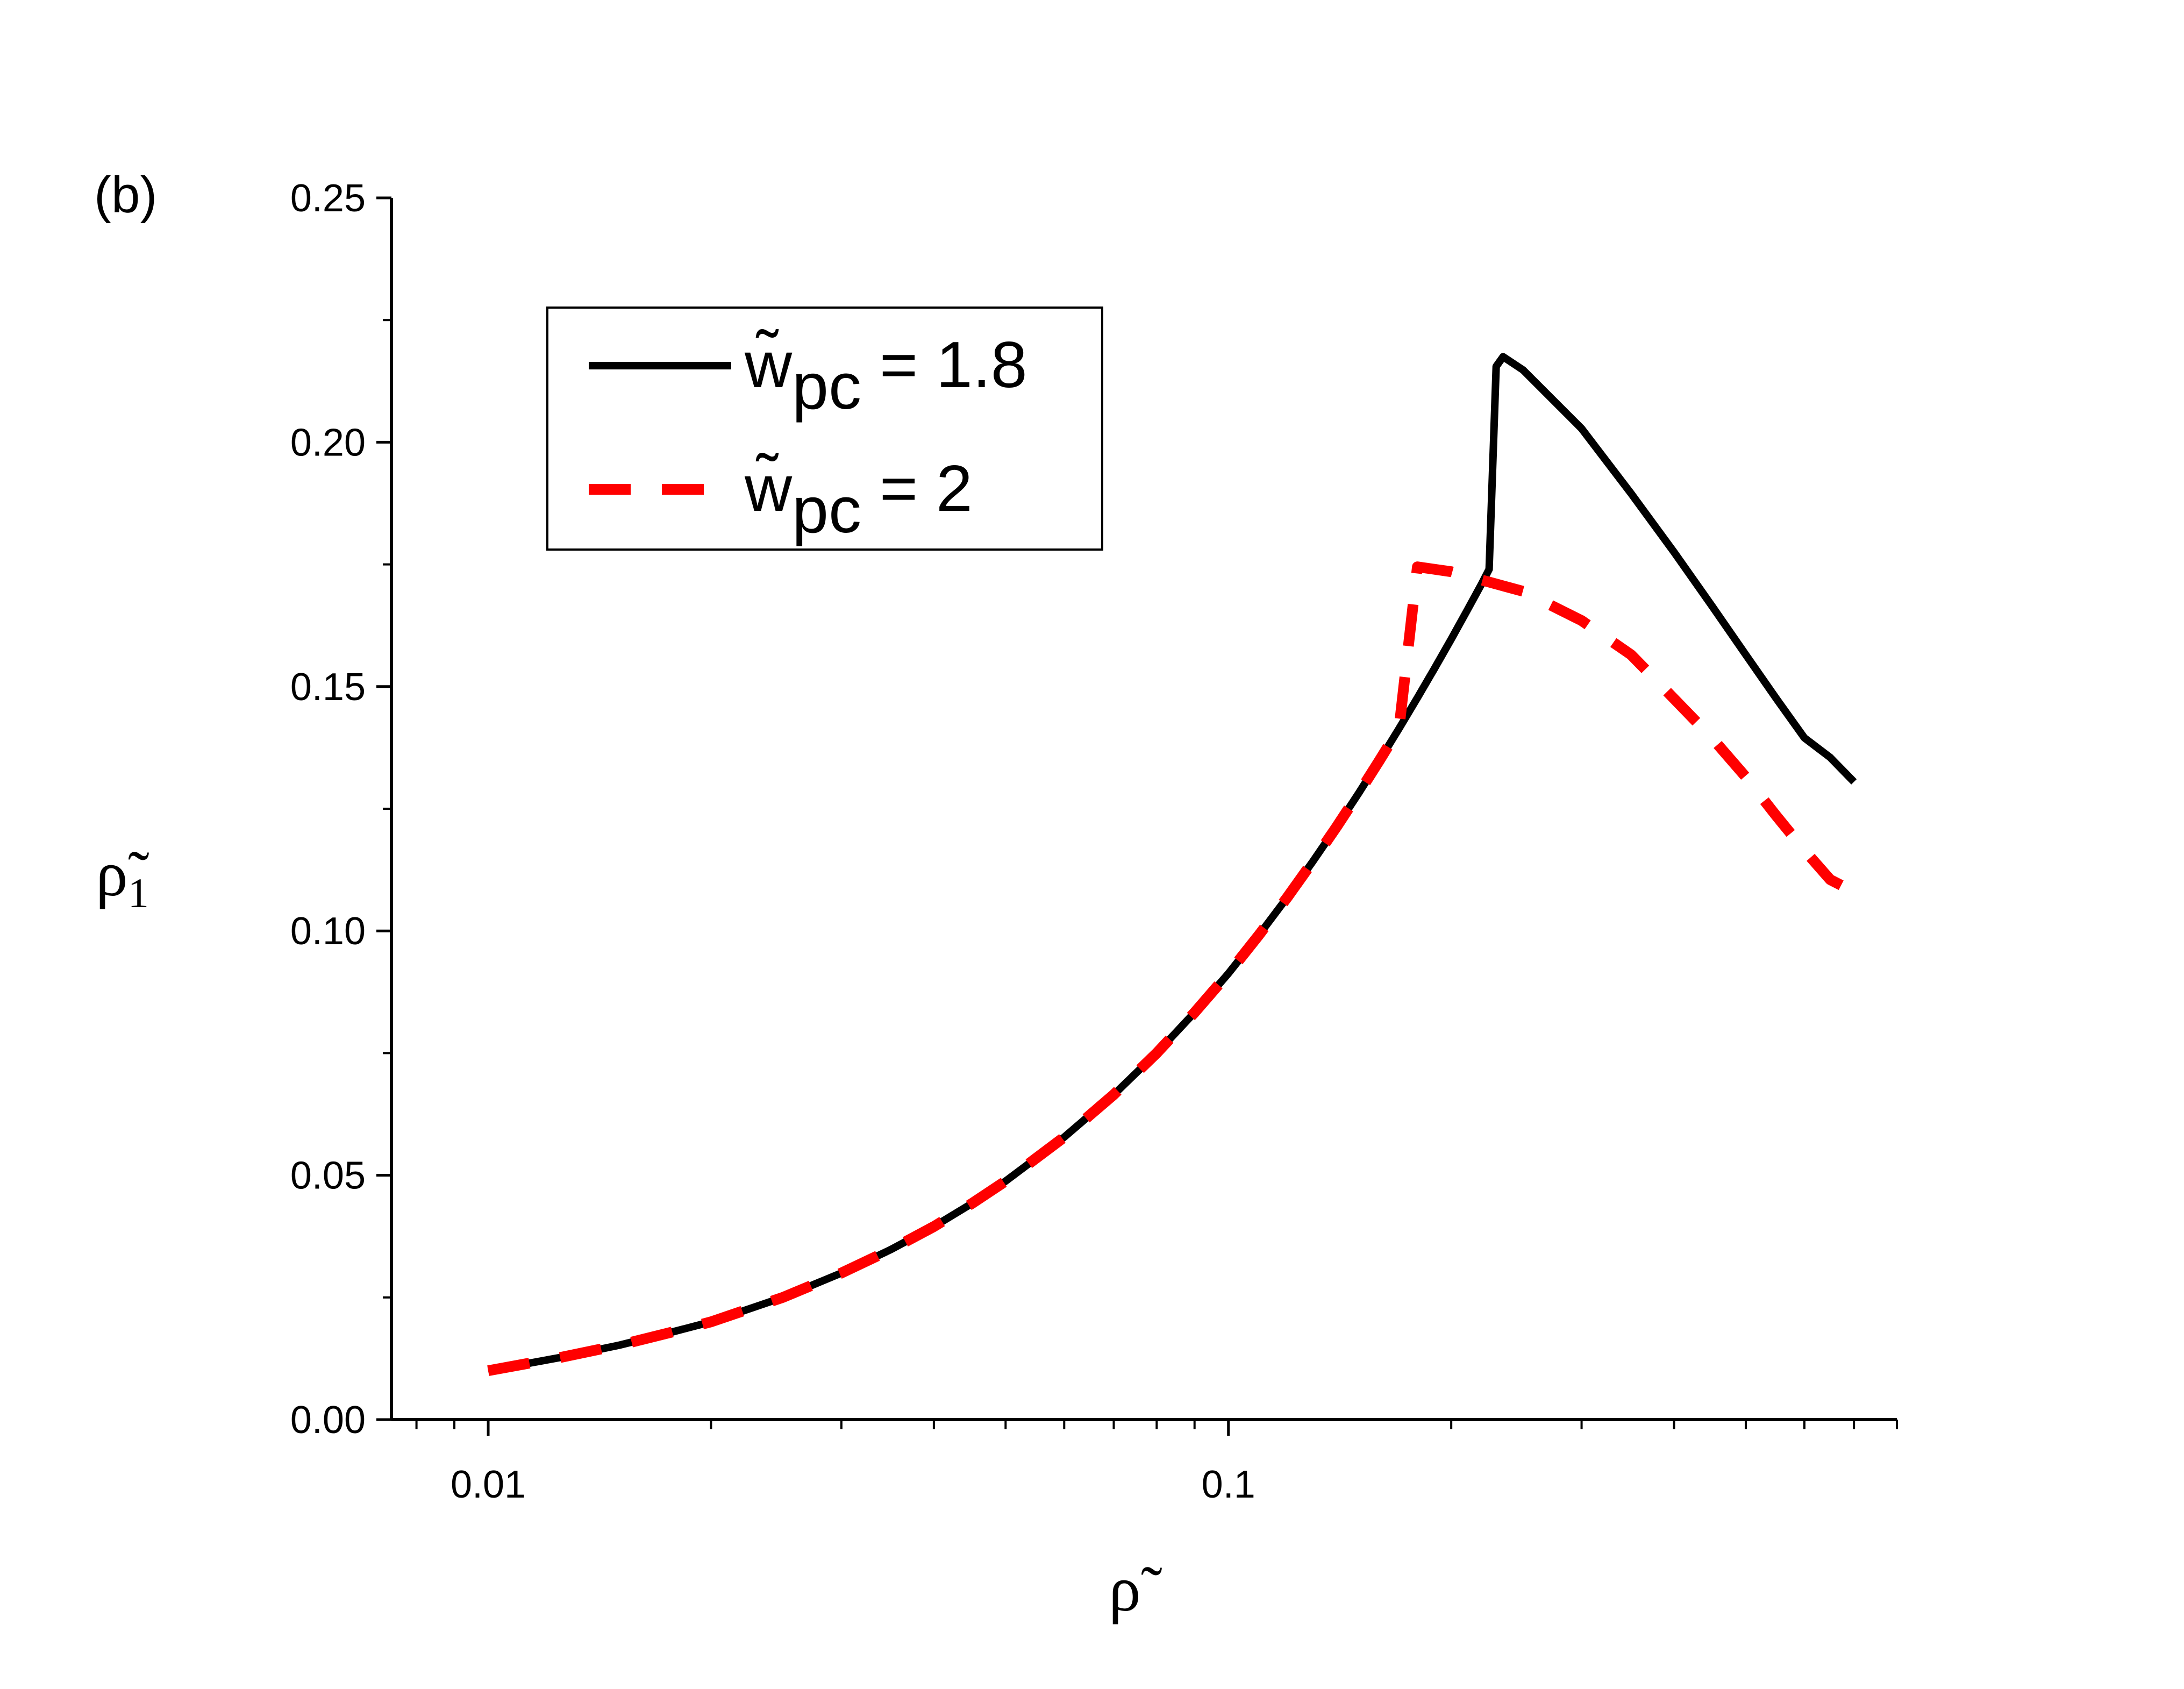  What do you see at coordinates (328, 1176) in the screenshot?
I see `y-tick-label: 0.05` at bounding box center [328, 1176].